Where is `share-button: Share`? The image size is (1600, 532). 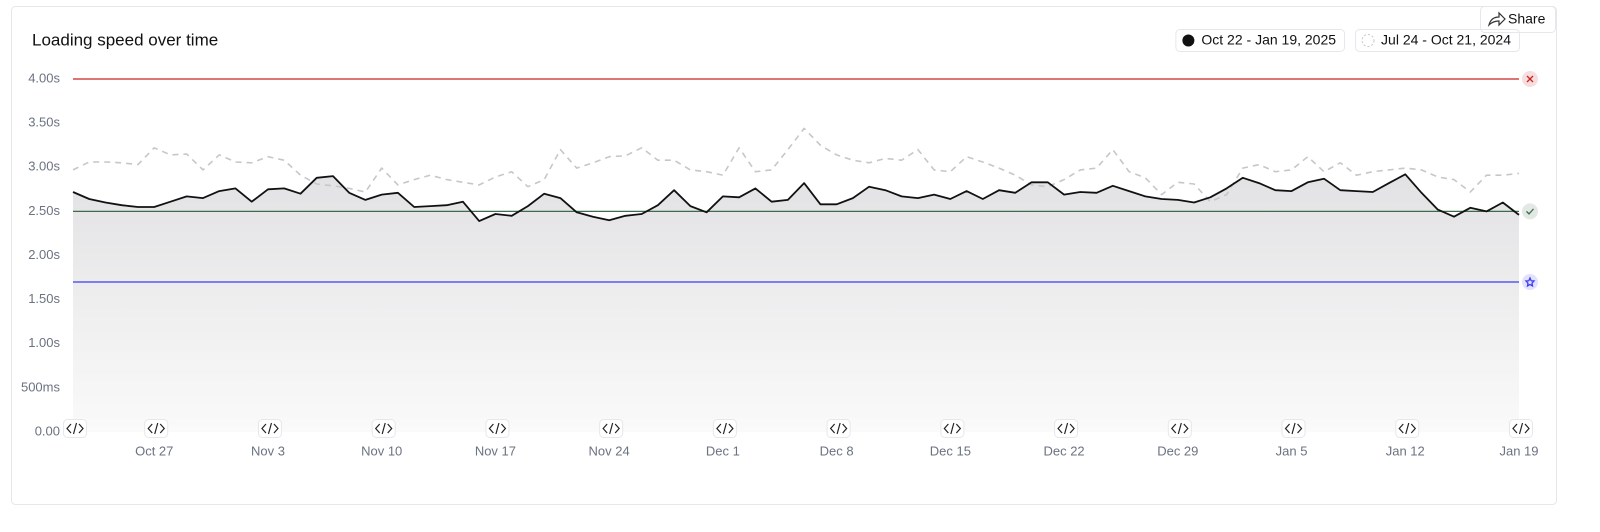
share-button: Share is located at coordinates (1518, 19).